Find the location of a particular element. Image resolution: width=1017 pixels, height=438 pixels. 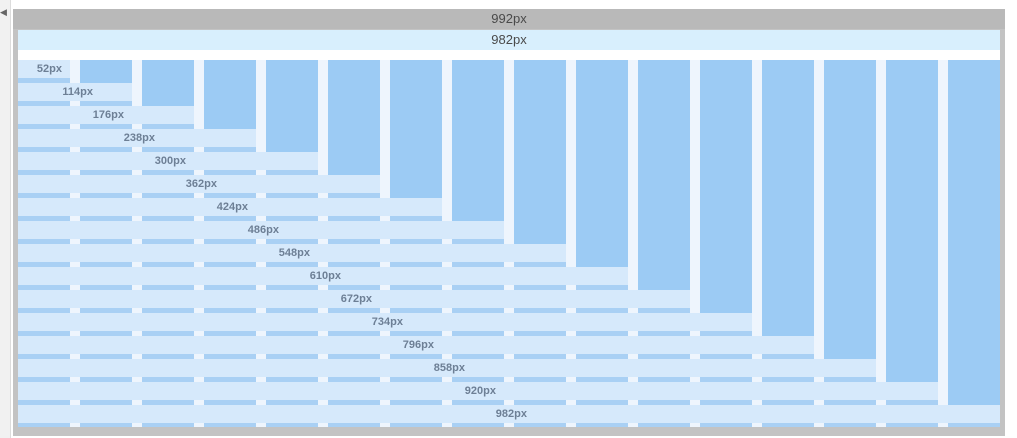

row-width-label: 982px is located at coordinates (511, 414).